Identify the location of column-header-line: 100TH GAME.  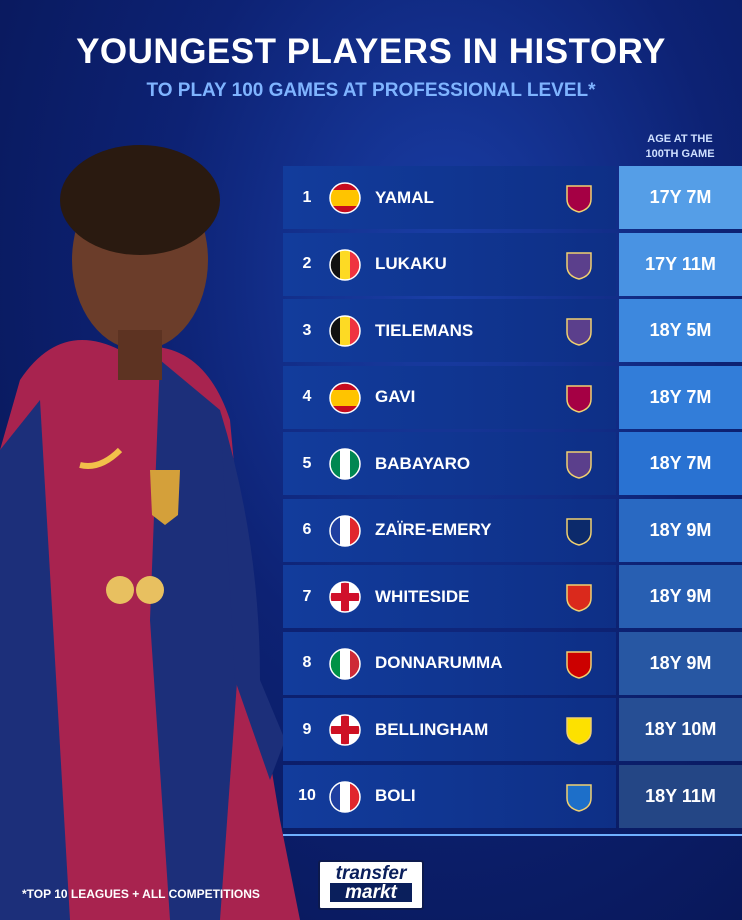
(680, 154).